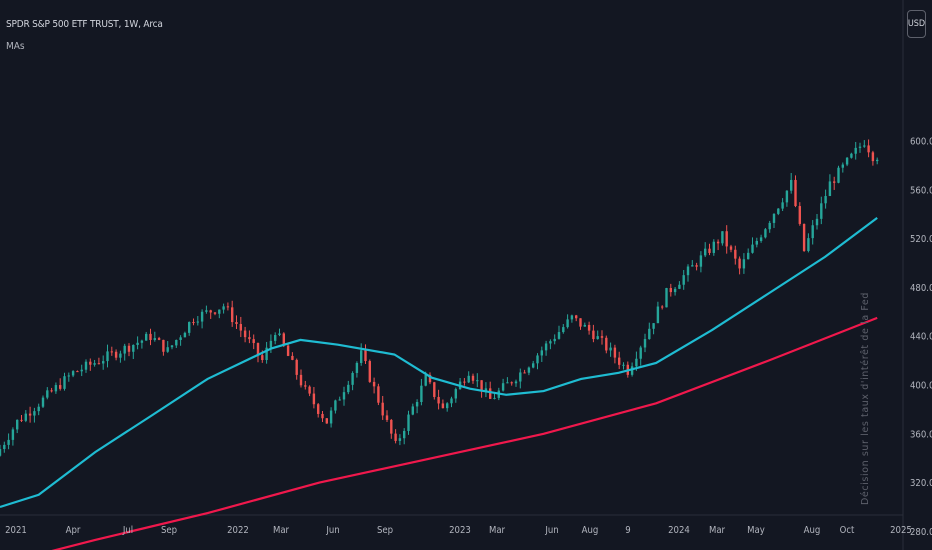 This screenshot has height=550, width=932. What do you see at coordinates (169, 530) in the screenshot?
I see `time-tick-label: Sep` at bounding box center [169, 530].